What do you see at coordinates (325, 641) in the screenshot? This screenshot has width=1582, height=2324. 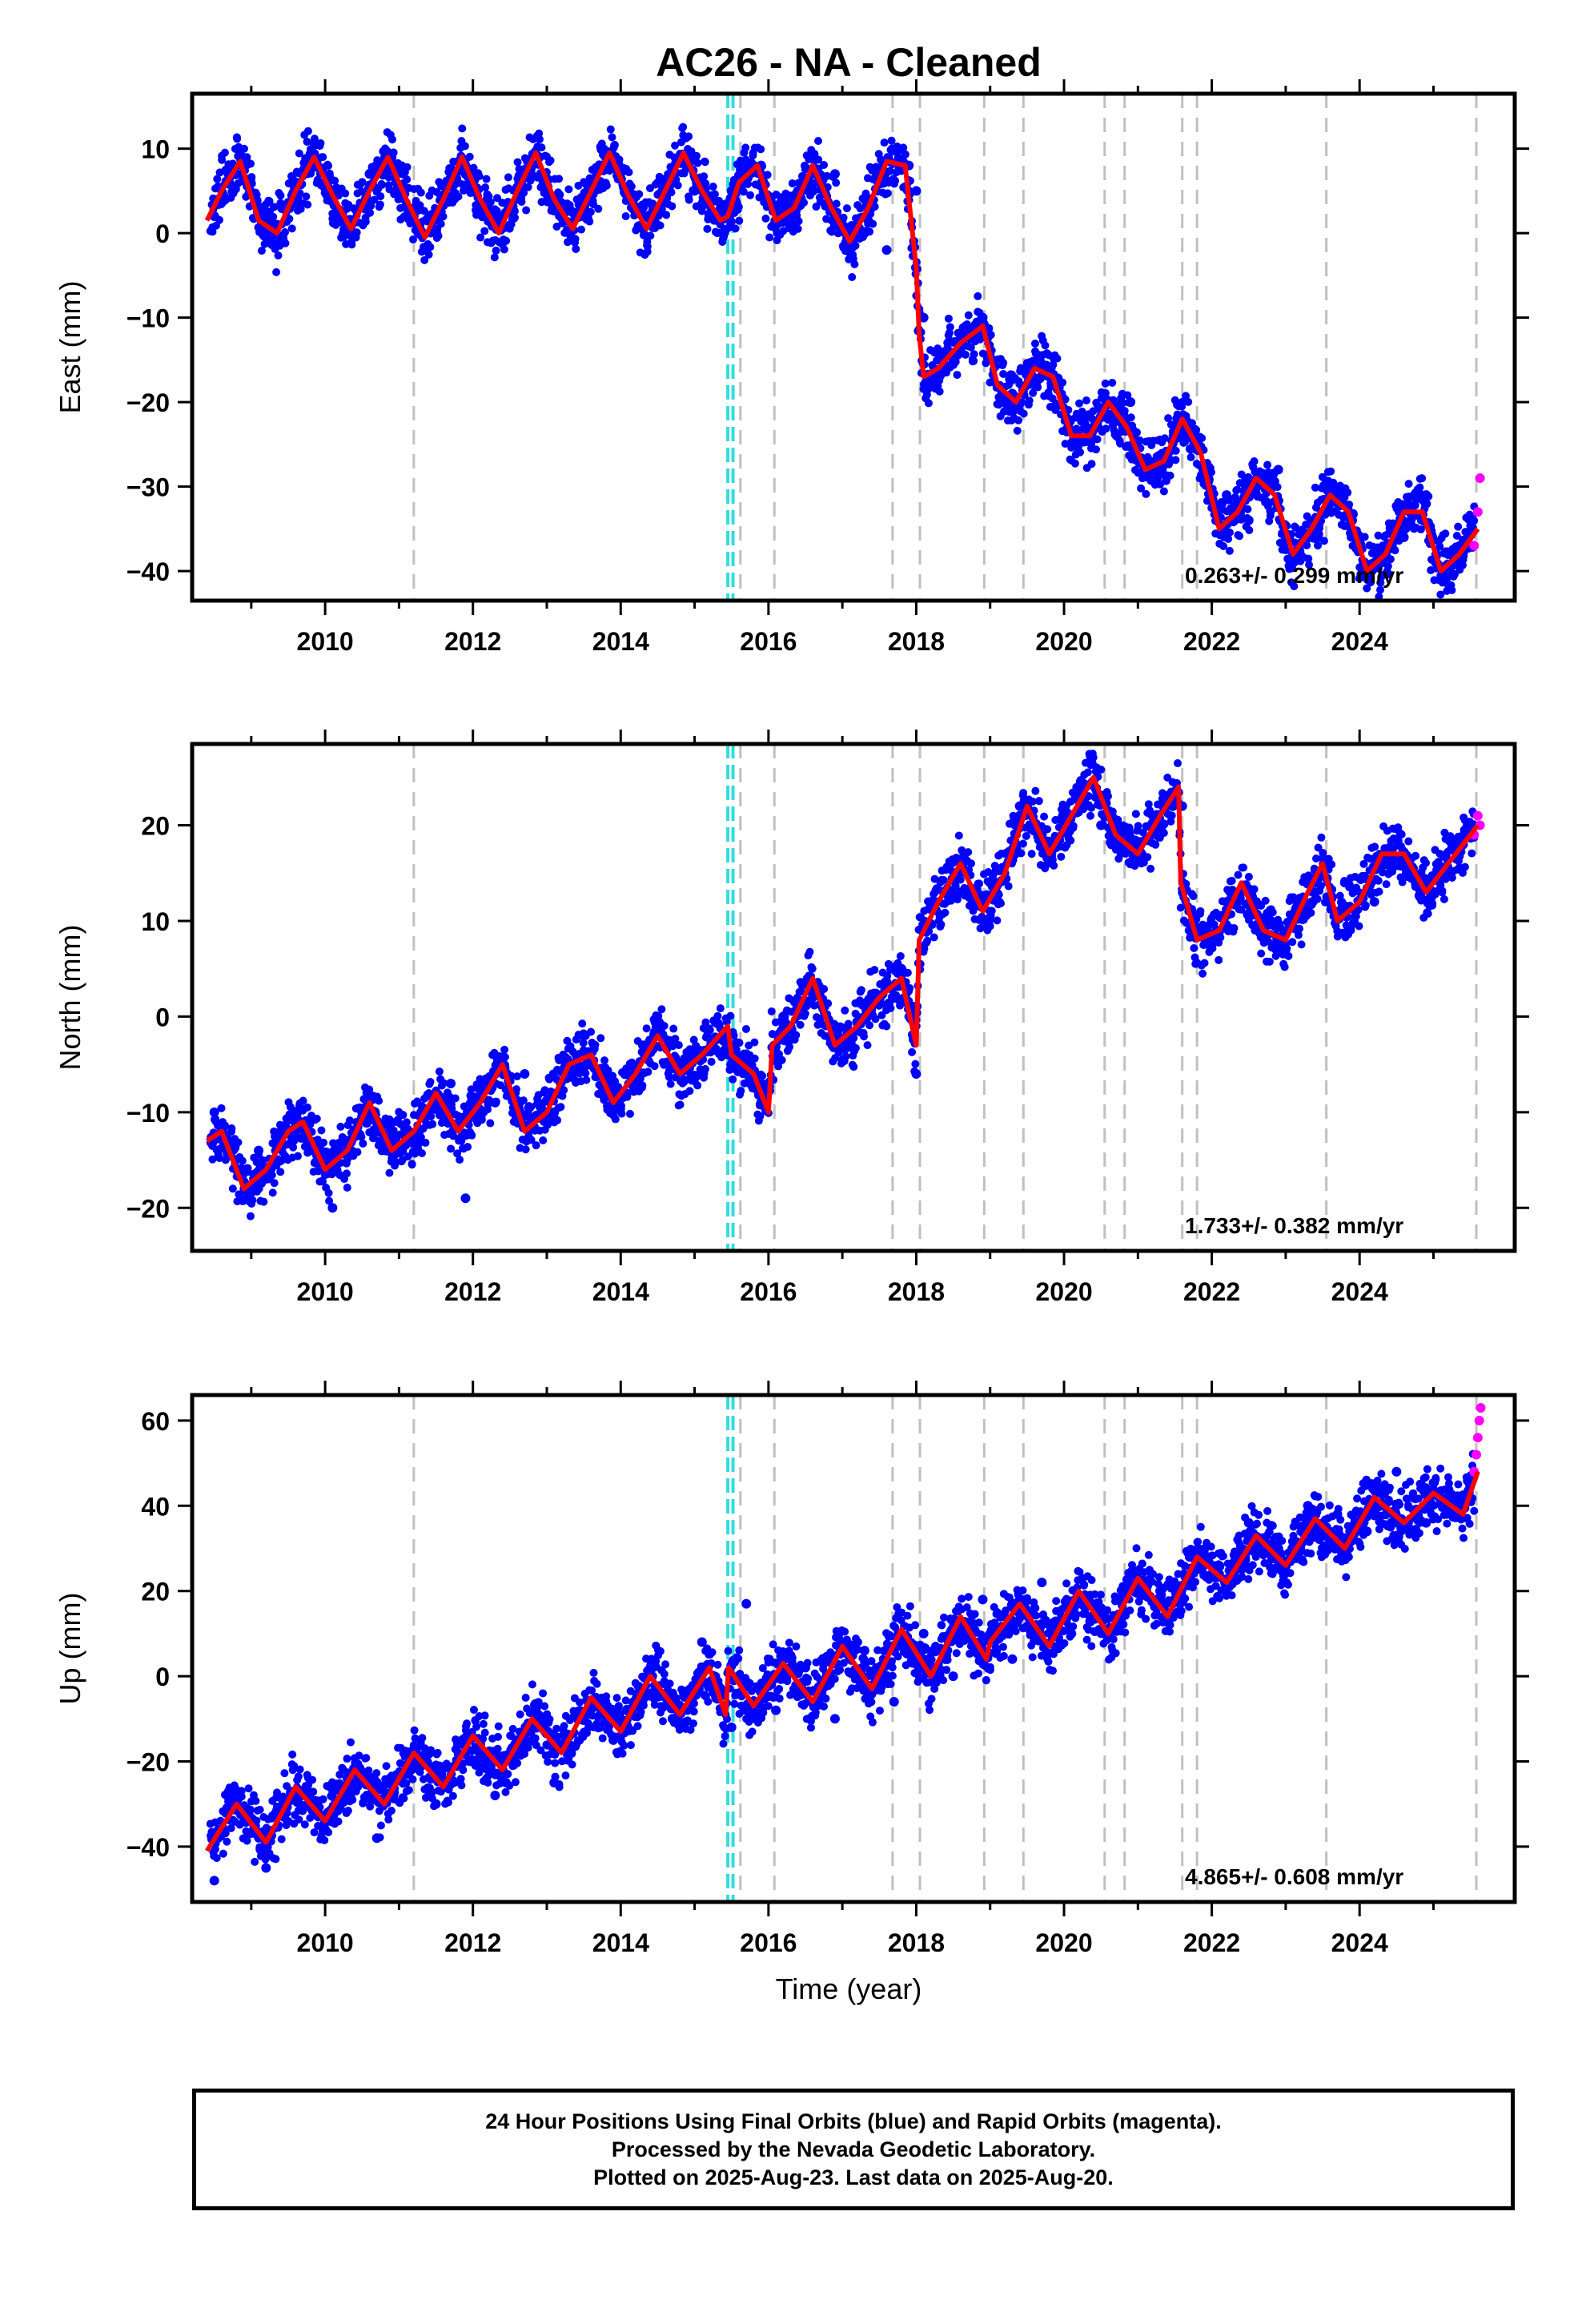 I see `x-tick-label: 2010` at bounding box center [325, 641].